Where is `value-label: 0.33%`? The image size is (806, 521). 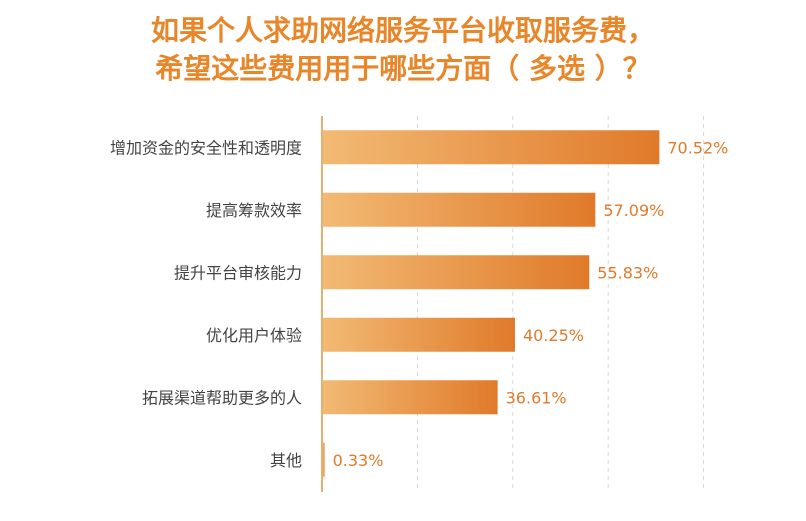 value-label: 0.33% is located at coordinates (358, 460).